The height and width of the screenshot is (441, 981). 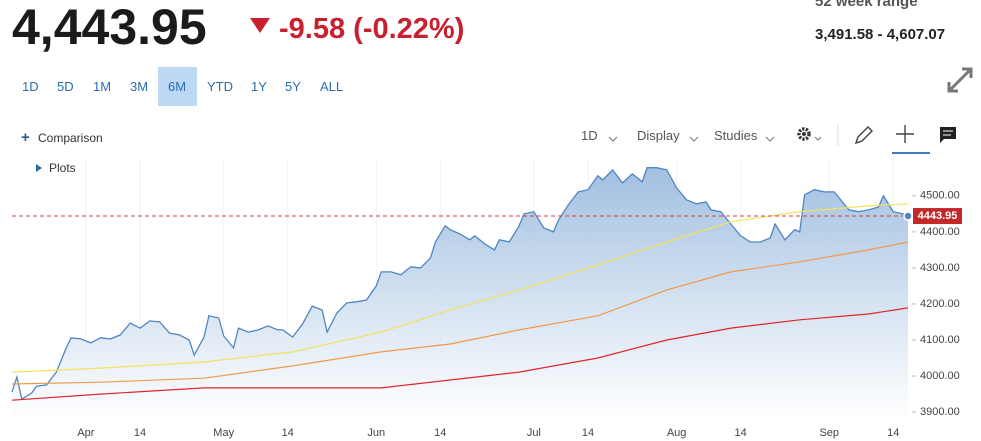 I want to click on down-arrow, so click(x=260, y=25).